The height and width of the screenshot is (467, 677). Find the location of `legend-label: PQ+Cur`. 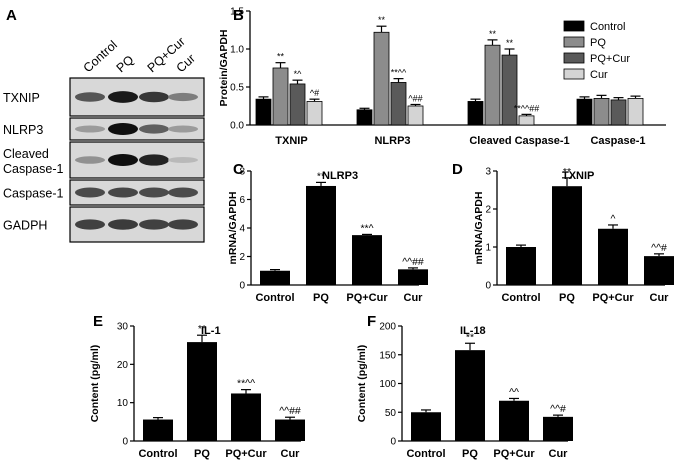

legend-label: PQ+Cur is located at coordinates (610, 59).